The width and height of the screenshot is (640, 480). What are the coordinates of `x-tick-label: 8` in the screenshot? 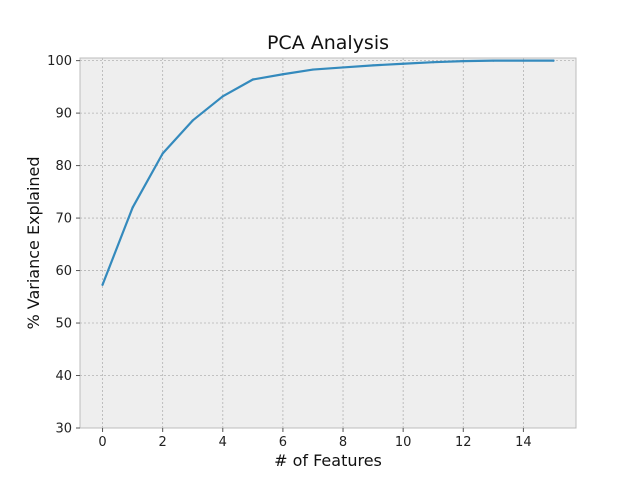 It's located at (343, 442).